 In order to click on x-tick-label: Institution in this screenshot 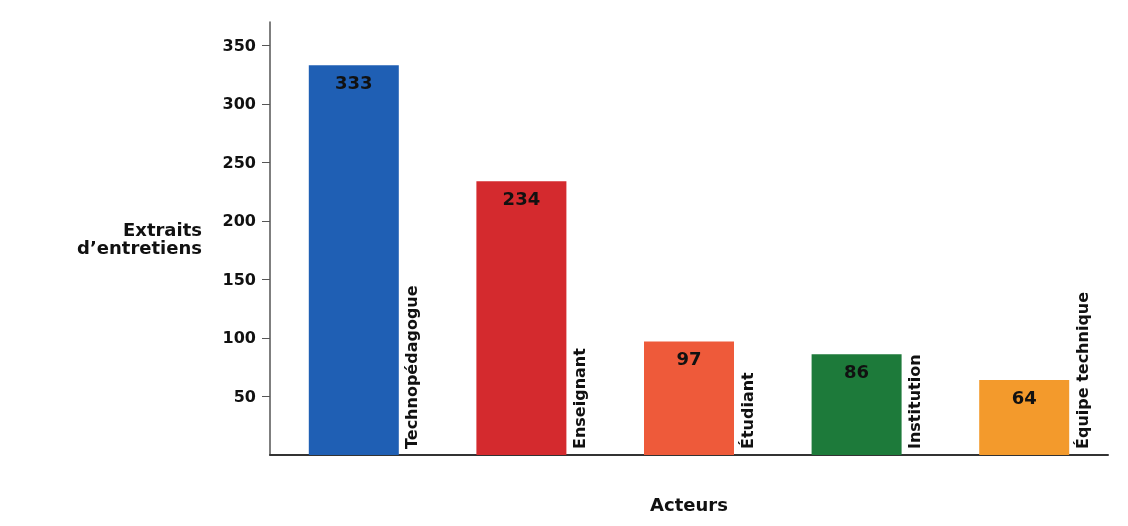, I will do `click(915, 401)`.